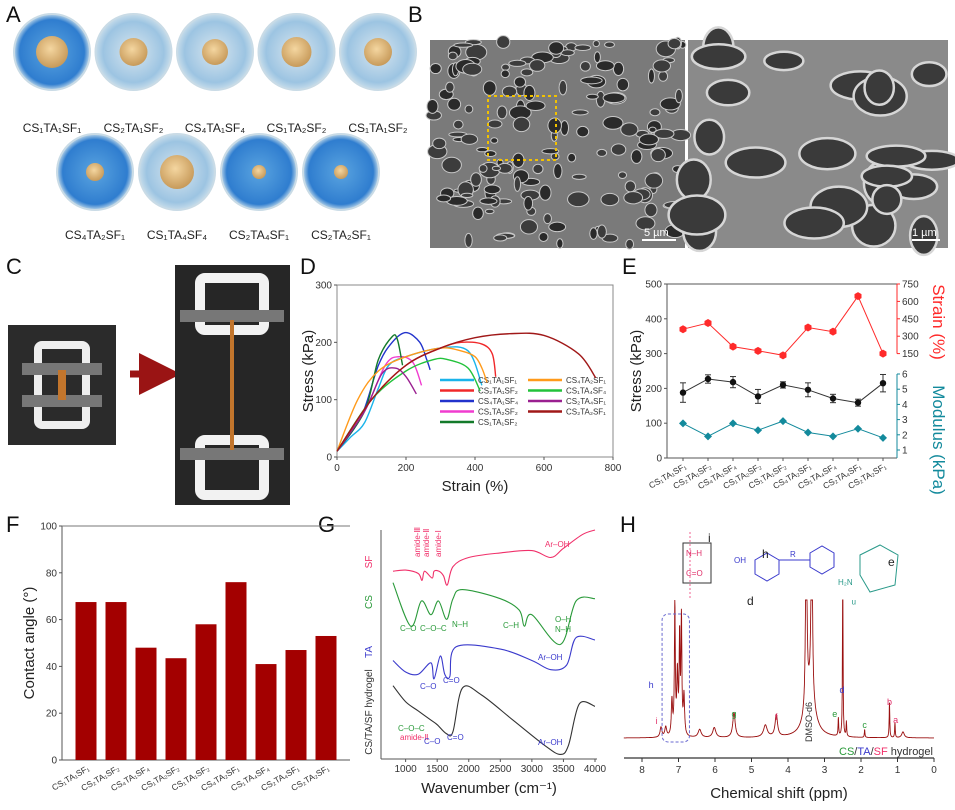 The image size is (955, 810). Describe the element at coordinates (437, 769) in the screenshot. I see `x-tick-label: 1500` at that location.